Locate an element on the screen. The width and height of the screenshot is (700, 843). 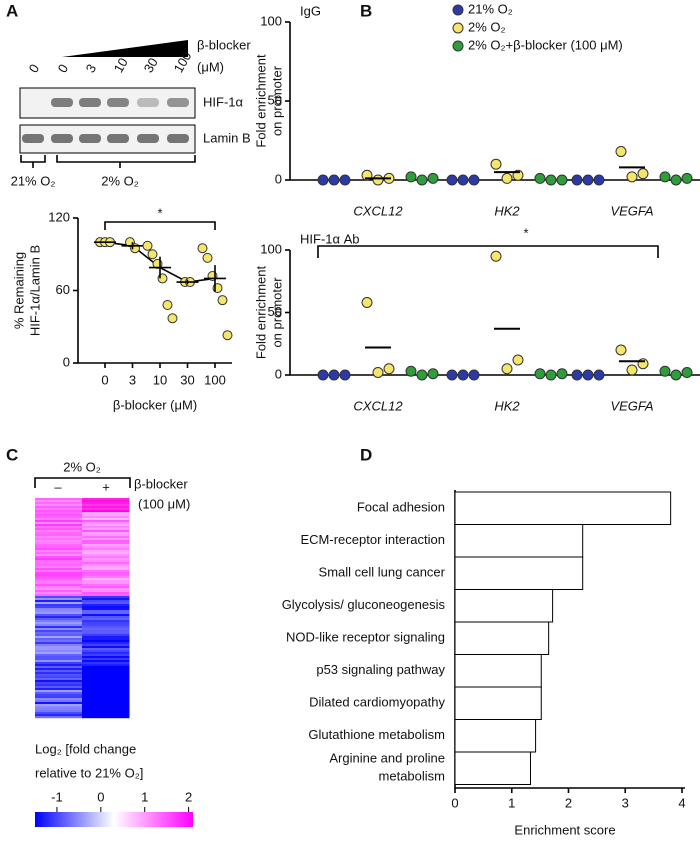
x-tick-label: 1 is located at coordinates (511, 802).